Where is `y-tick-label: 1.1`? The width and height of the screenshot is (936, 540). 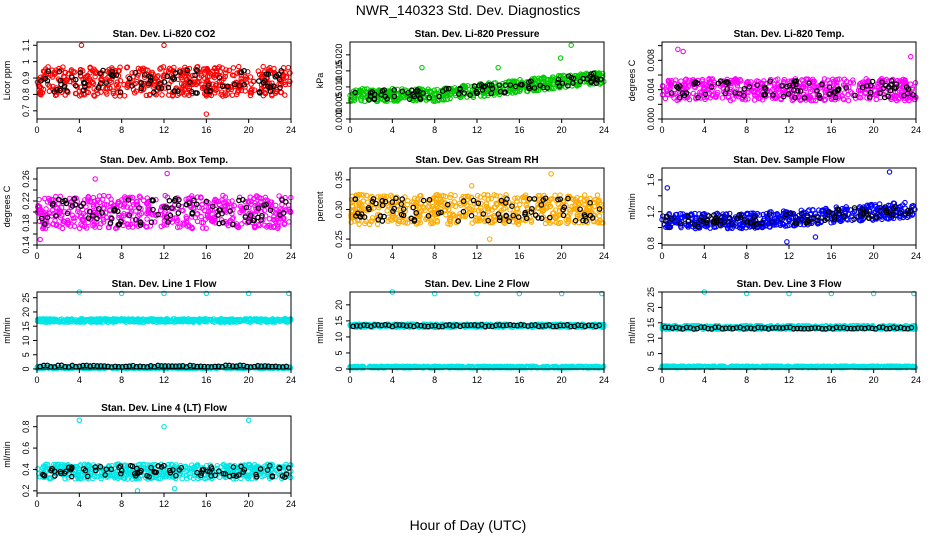
y-tick-label: 1.1 is located at coordinates (26, 45).